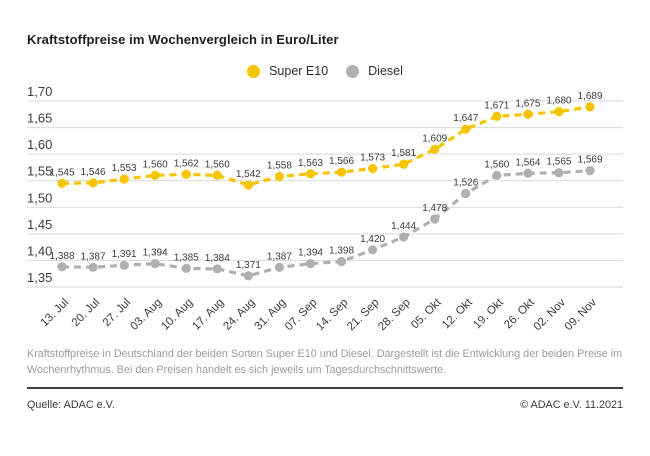  What do you see at coordinates (341, 161) in the screenshot?
I see `data-point-label: 1,566` at bounding box center [341, 161].